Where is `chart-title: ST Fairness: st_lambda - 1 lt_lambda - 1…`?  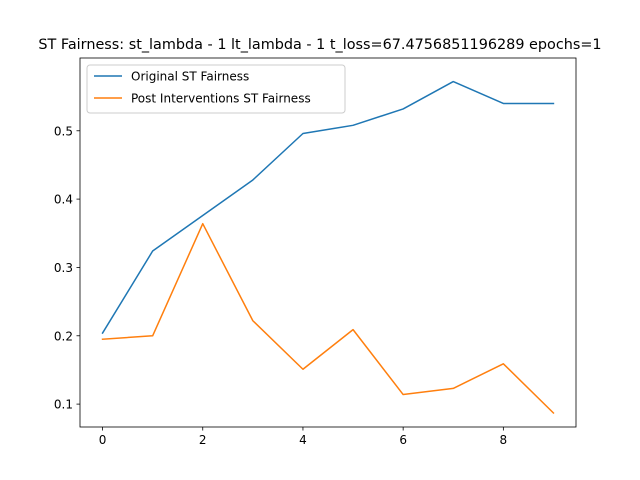
chart-title: ST Fairness: st_lambda - 1 lt_lambda - 1… is located at coordinates (319, 45).